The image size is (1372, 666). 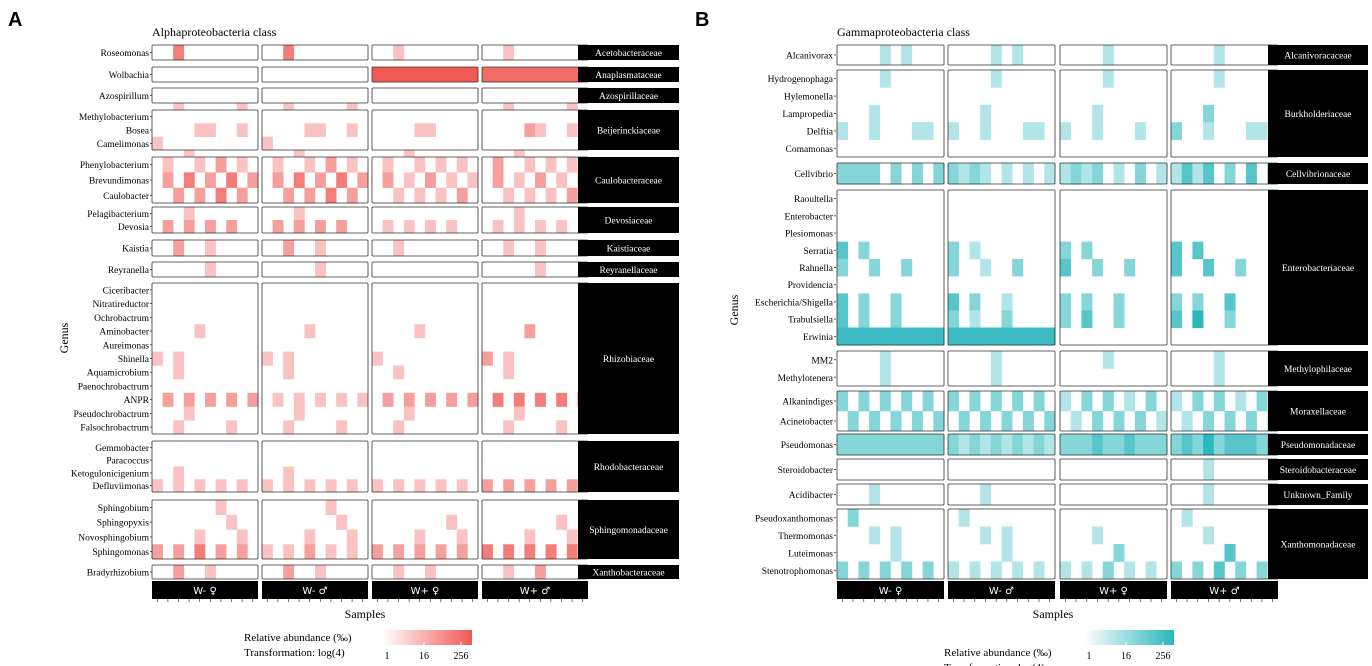 I want to click on genus-label: Pseudoxanthomonas, so click(x=794, y=519).